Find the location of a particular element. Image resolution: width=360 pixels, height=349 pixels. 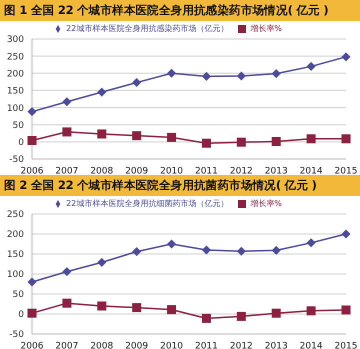

chart-title: 图 2 全国 22 个城市样本医院全身用抗菌药市场情况( 亿元 ) is located at coordinates (180, 185).